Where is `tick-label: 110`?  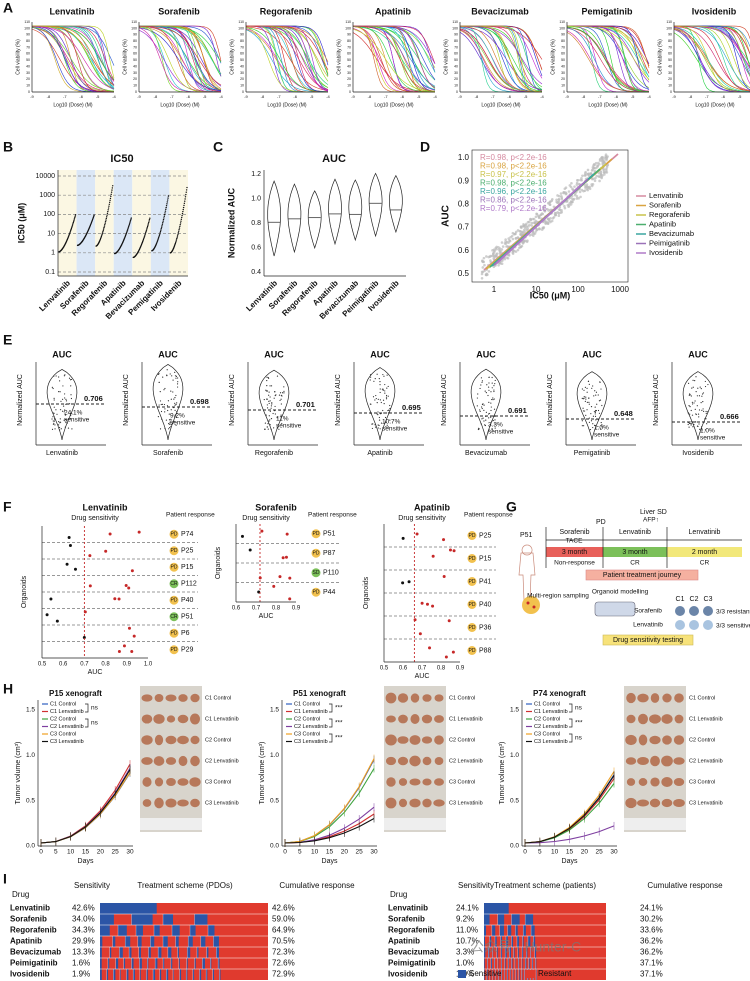 tick-label: 110 is located at coordinates (669, 22).